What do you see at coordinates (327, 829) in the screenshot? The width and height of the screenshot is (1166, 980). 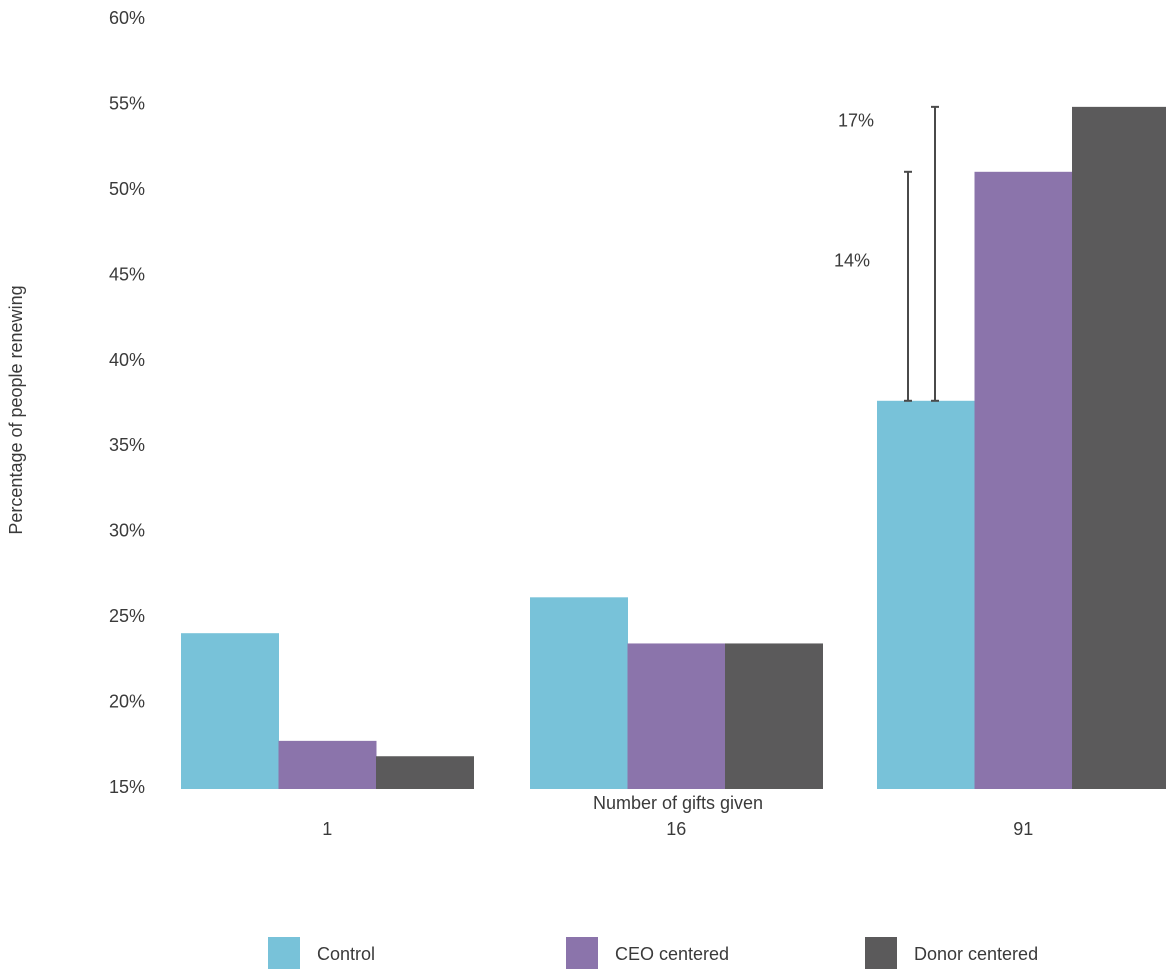 I see `x-tick-label: 1` at bounding box center [327, 829].